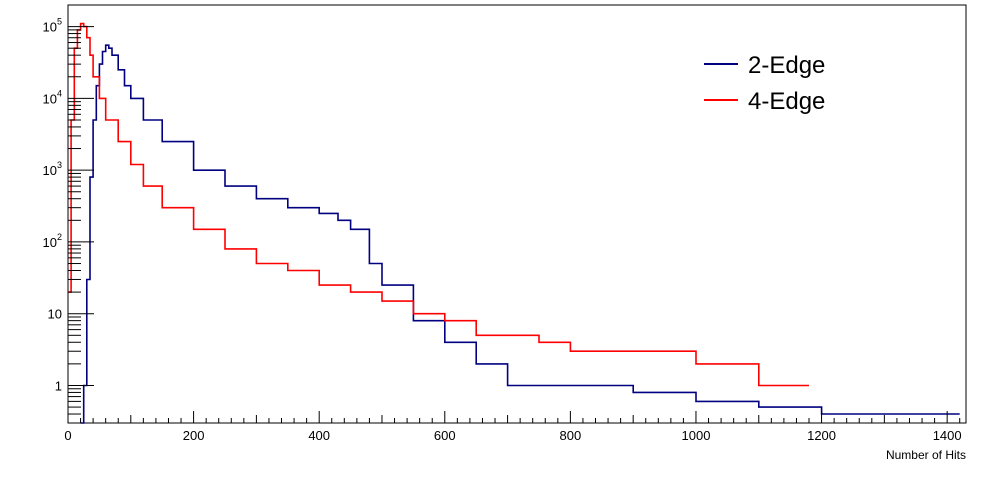 This screenshot has height=477, width=996. I want to click on x-axis-label: Number of Hits, so click(926, 455).